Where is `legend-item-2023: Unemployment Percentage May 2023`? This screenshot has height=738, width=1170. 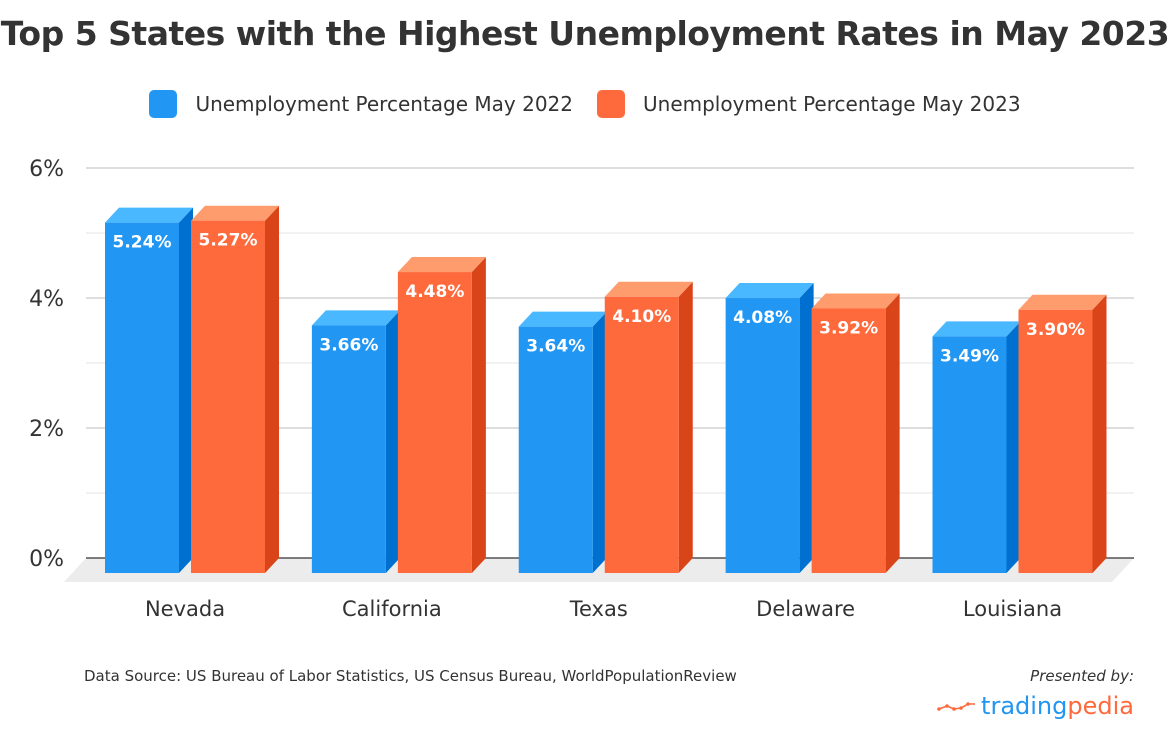 legend-item-2023: Unemployment Percentage May 2023 is located at coordinates (809, 104).